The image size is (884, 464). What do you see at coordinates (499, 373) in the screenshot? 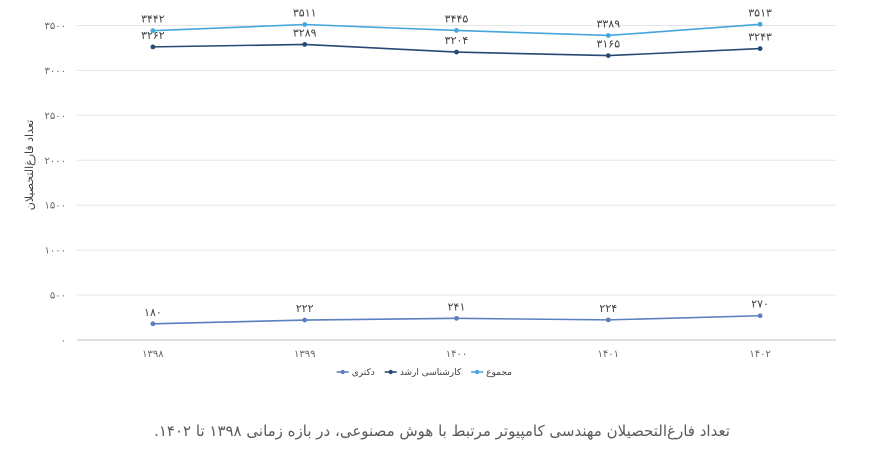
I see `legend-label: مجموع` at bounding box center [499, 373].